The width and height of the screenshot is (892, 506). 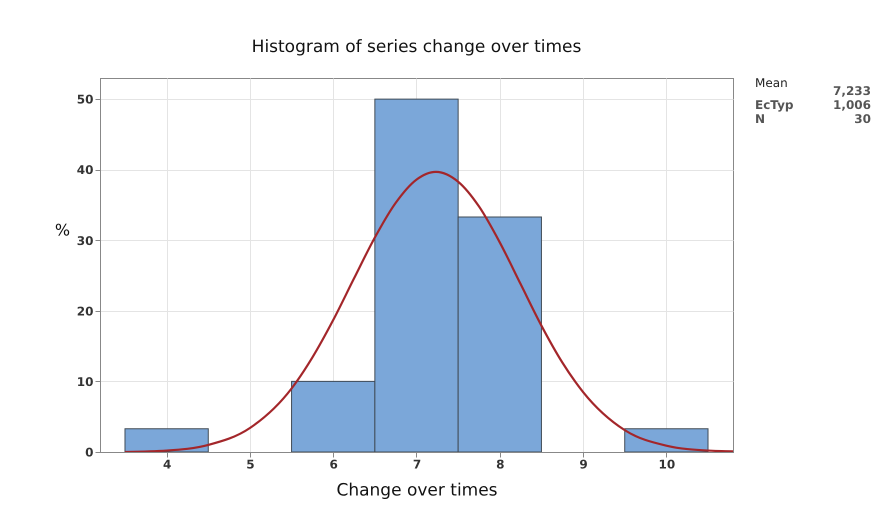 I want to click on y-tick-label: 20, so click(x=85, y=311).